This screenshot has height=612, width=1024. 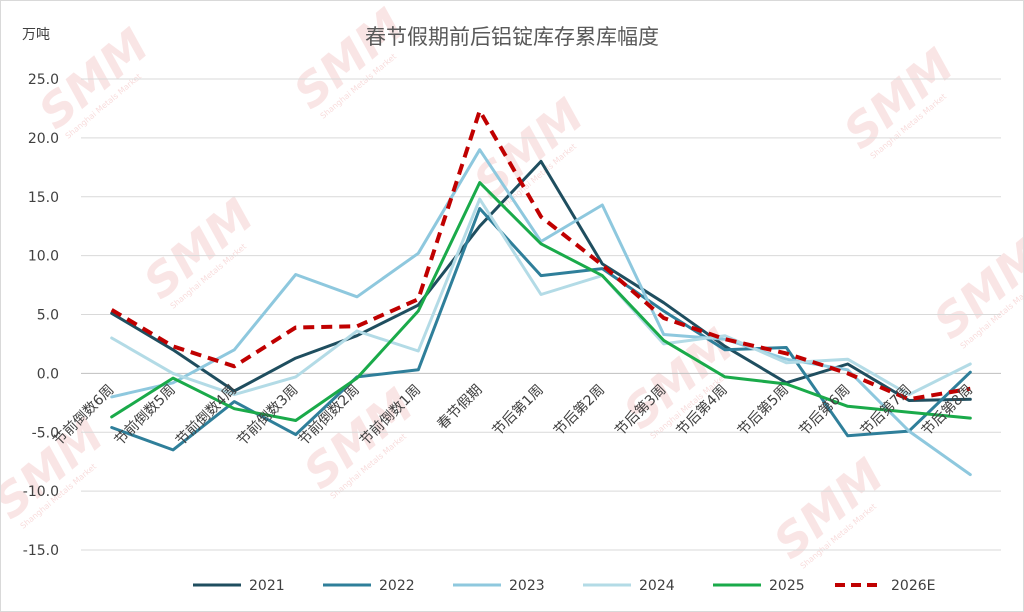 What do you see at coordinates (48, 316) in the screenshot?
I see `y-tick-label: 5.0` at bounding box center [48, 316].